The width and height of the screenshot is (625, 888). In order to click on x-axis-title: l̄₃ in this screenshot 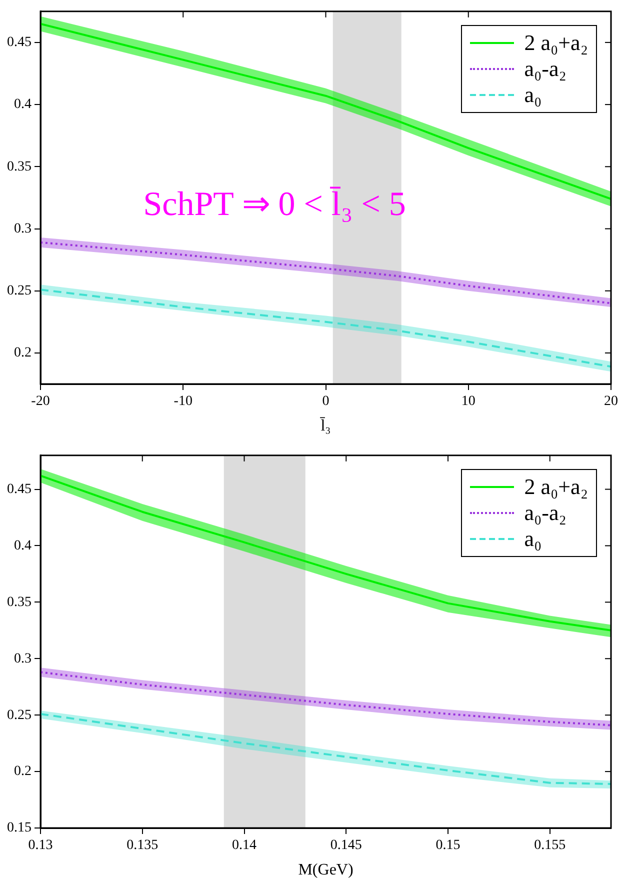, I will do `click(325, 426)`.